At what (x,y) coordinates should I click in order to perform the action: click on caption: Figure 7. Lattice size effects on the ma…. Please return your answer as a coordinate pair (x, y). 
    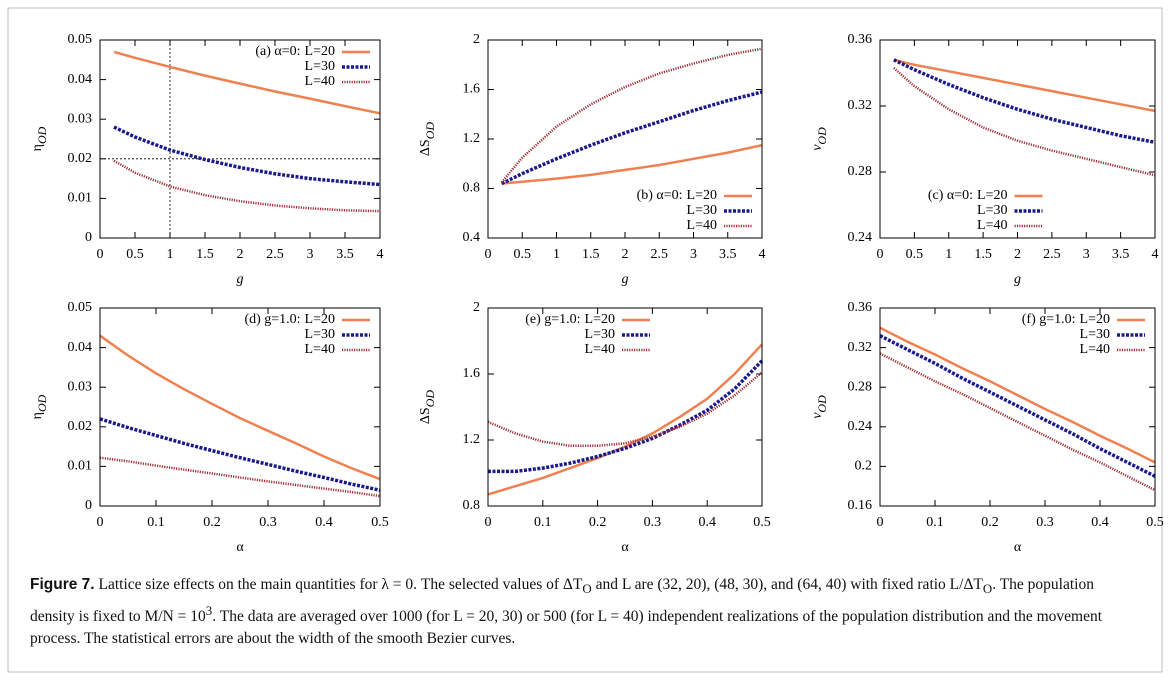
    Looking at the image, I should click on (585, 612).